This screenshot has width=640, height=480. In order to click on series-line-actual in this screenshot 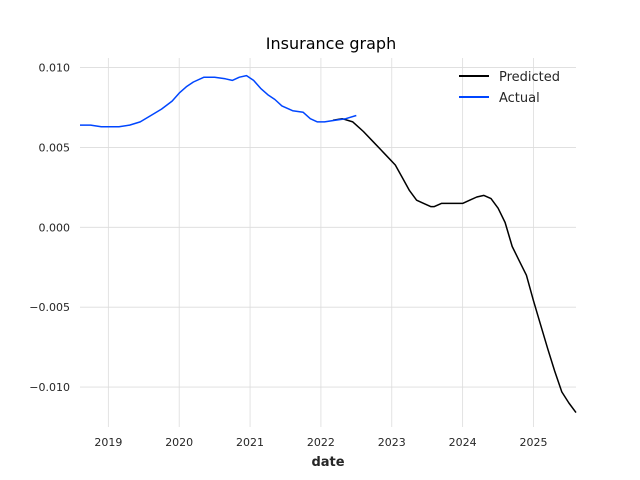, I will do `click(218, 101)`.